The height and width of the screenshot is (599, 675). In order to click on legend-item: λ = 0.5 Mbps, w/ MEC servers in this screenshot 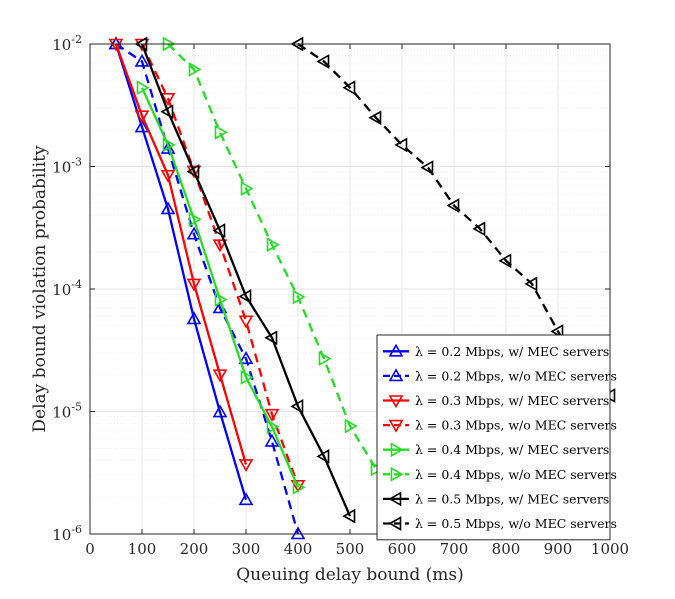, I will do `click(496, 498)`.